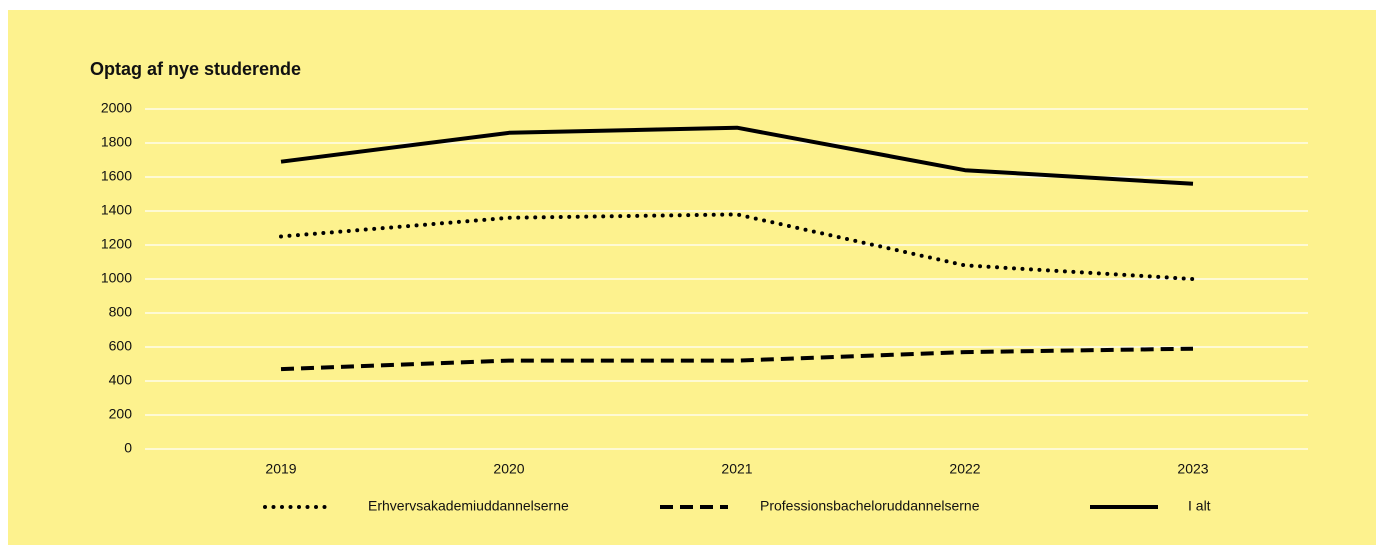 This screenshot has width=1384, height=549. Describe the element at coordinates (116, 278) in the screenshot. I see `y-tick-label: 1000` at that location.